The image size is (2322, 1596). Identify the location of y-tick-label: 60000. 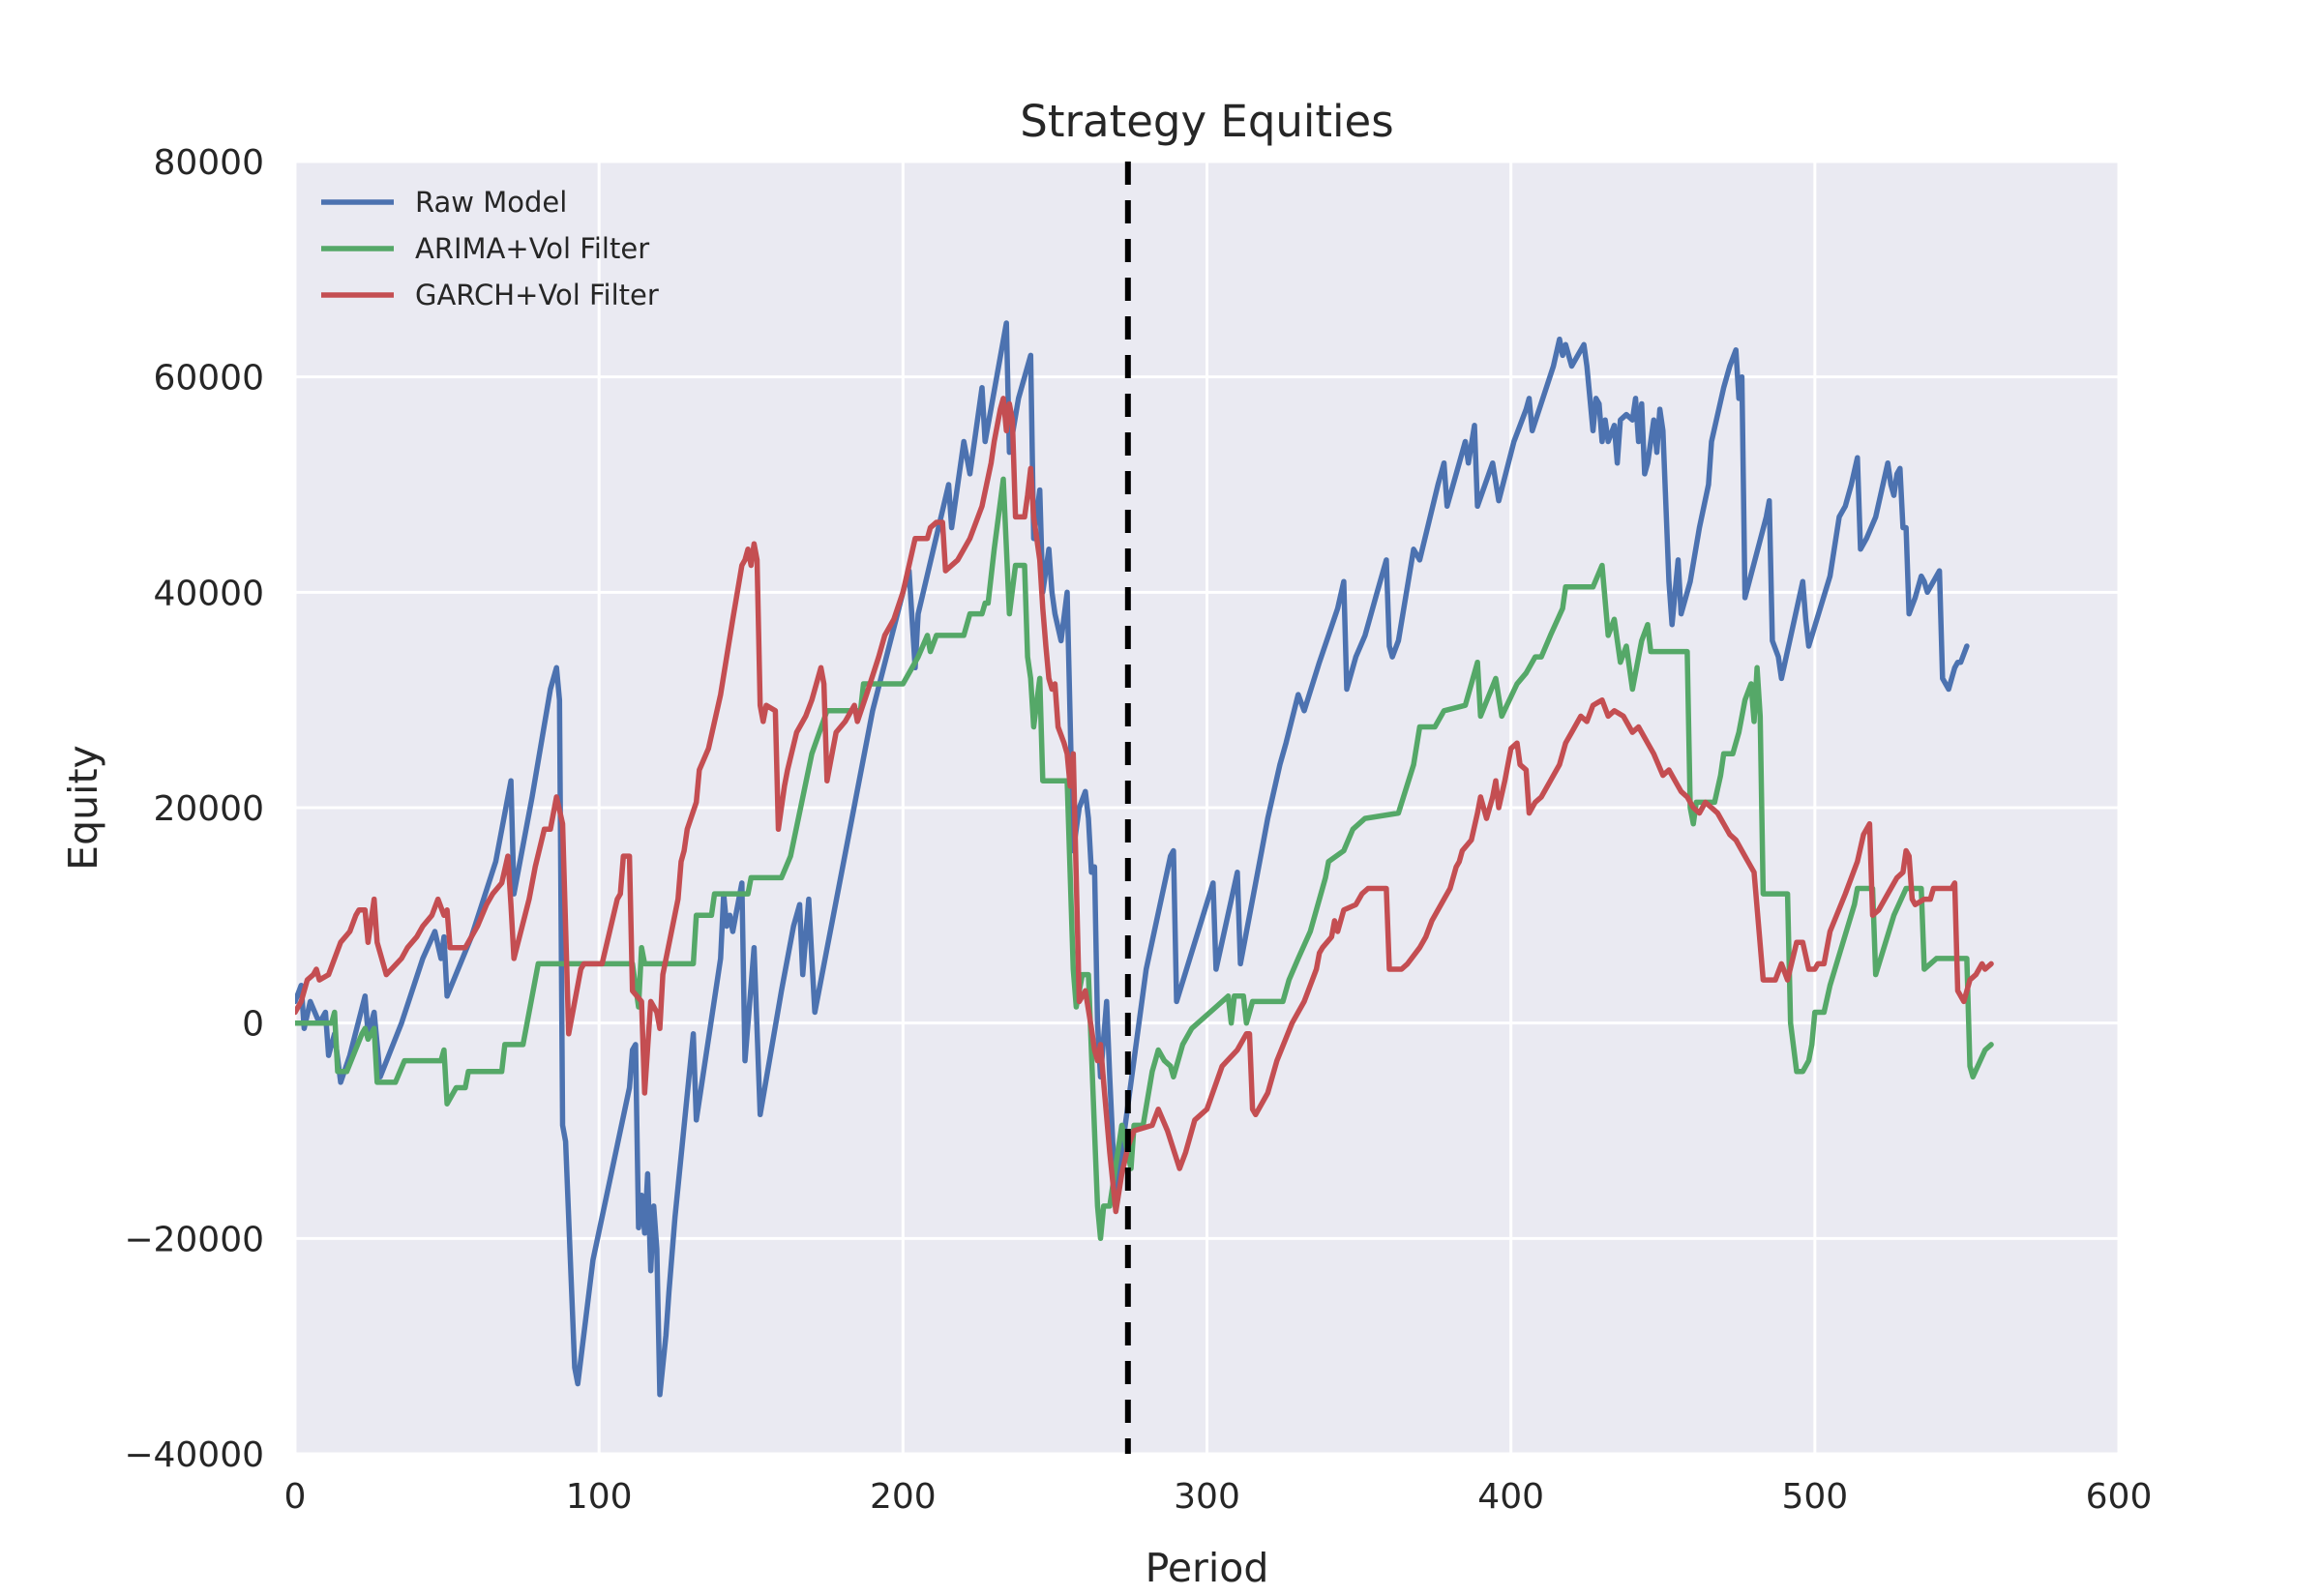
(208, 379).